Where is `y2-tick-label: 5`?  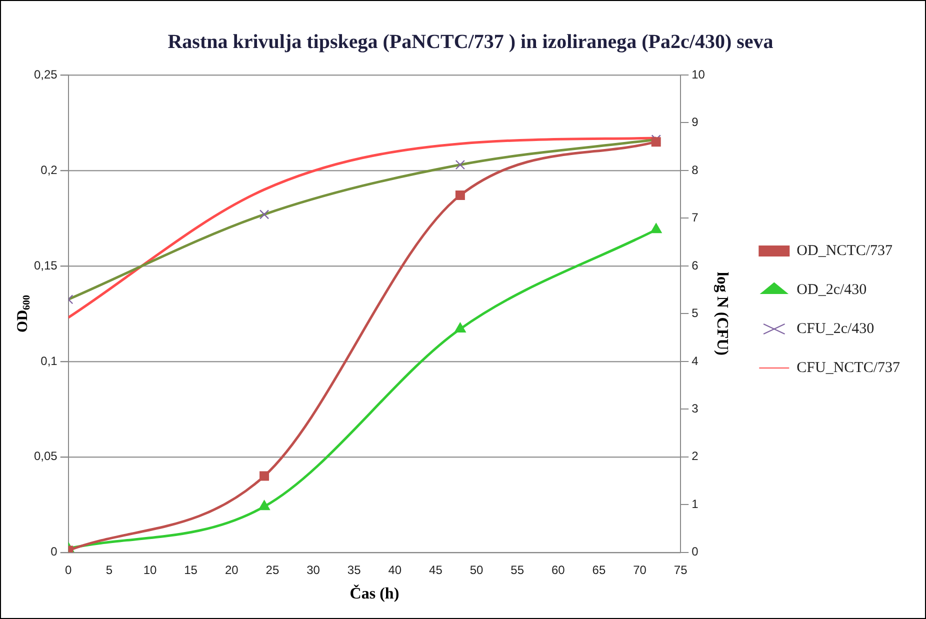 y2-tick-label: 5 is located at coordinates (695, 313).